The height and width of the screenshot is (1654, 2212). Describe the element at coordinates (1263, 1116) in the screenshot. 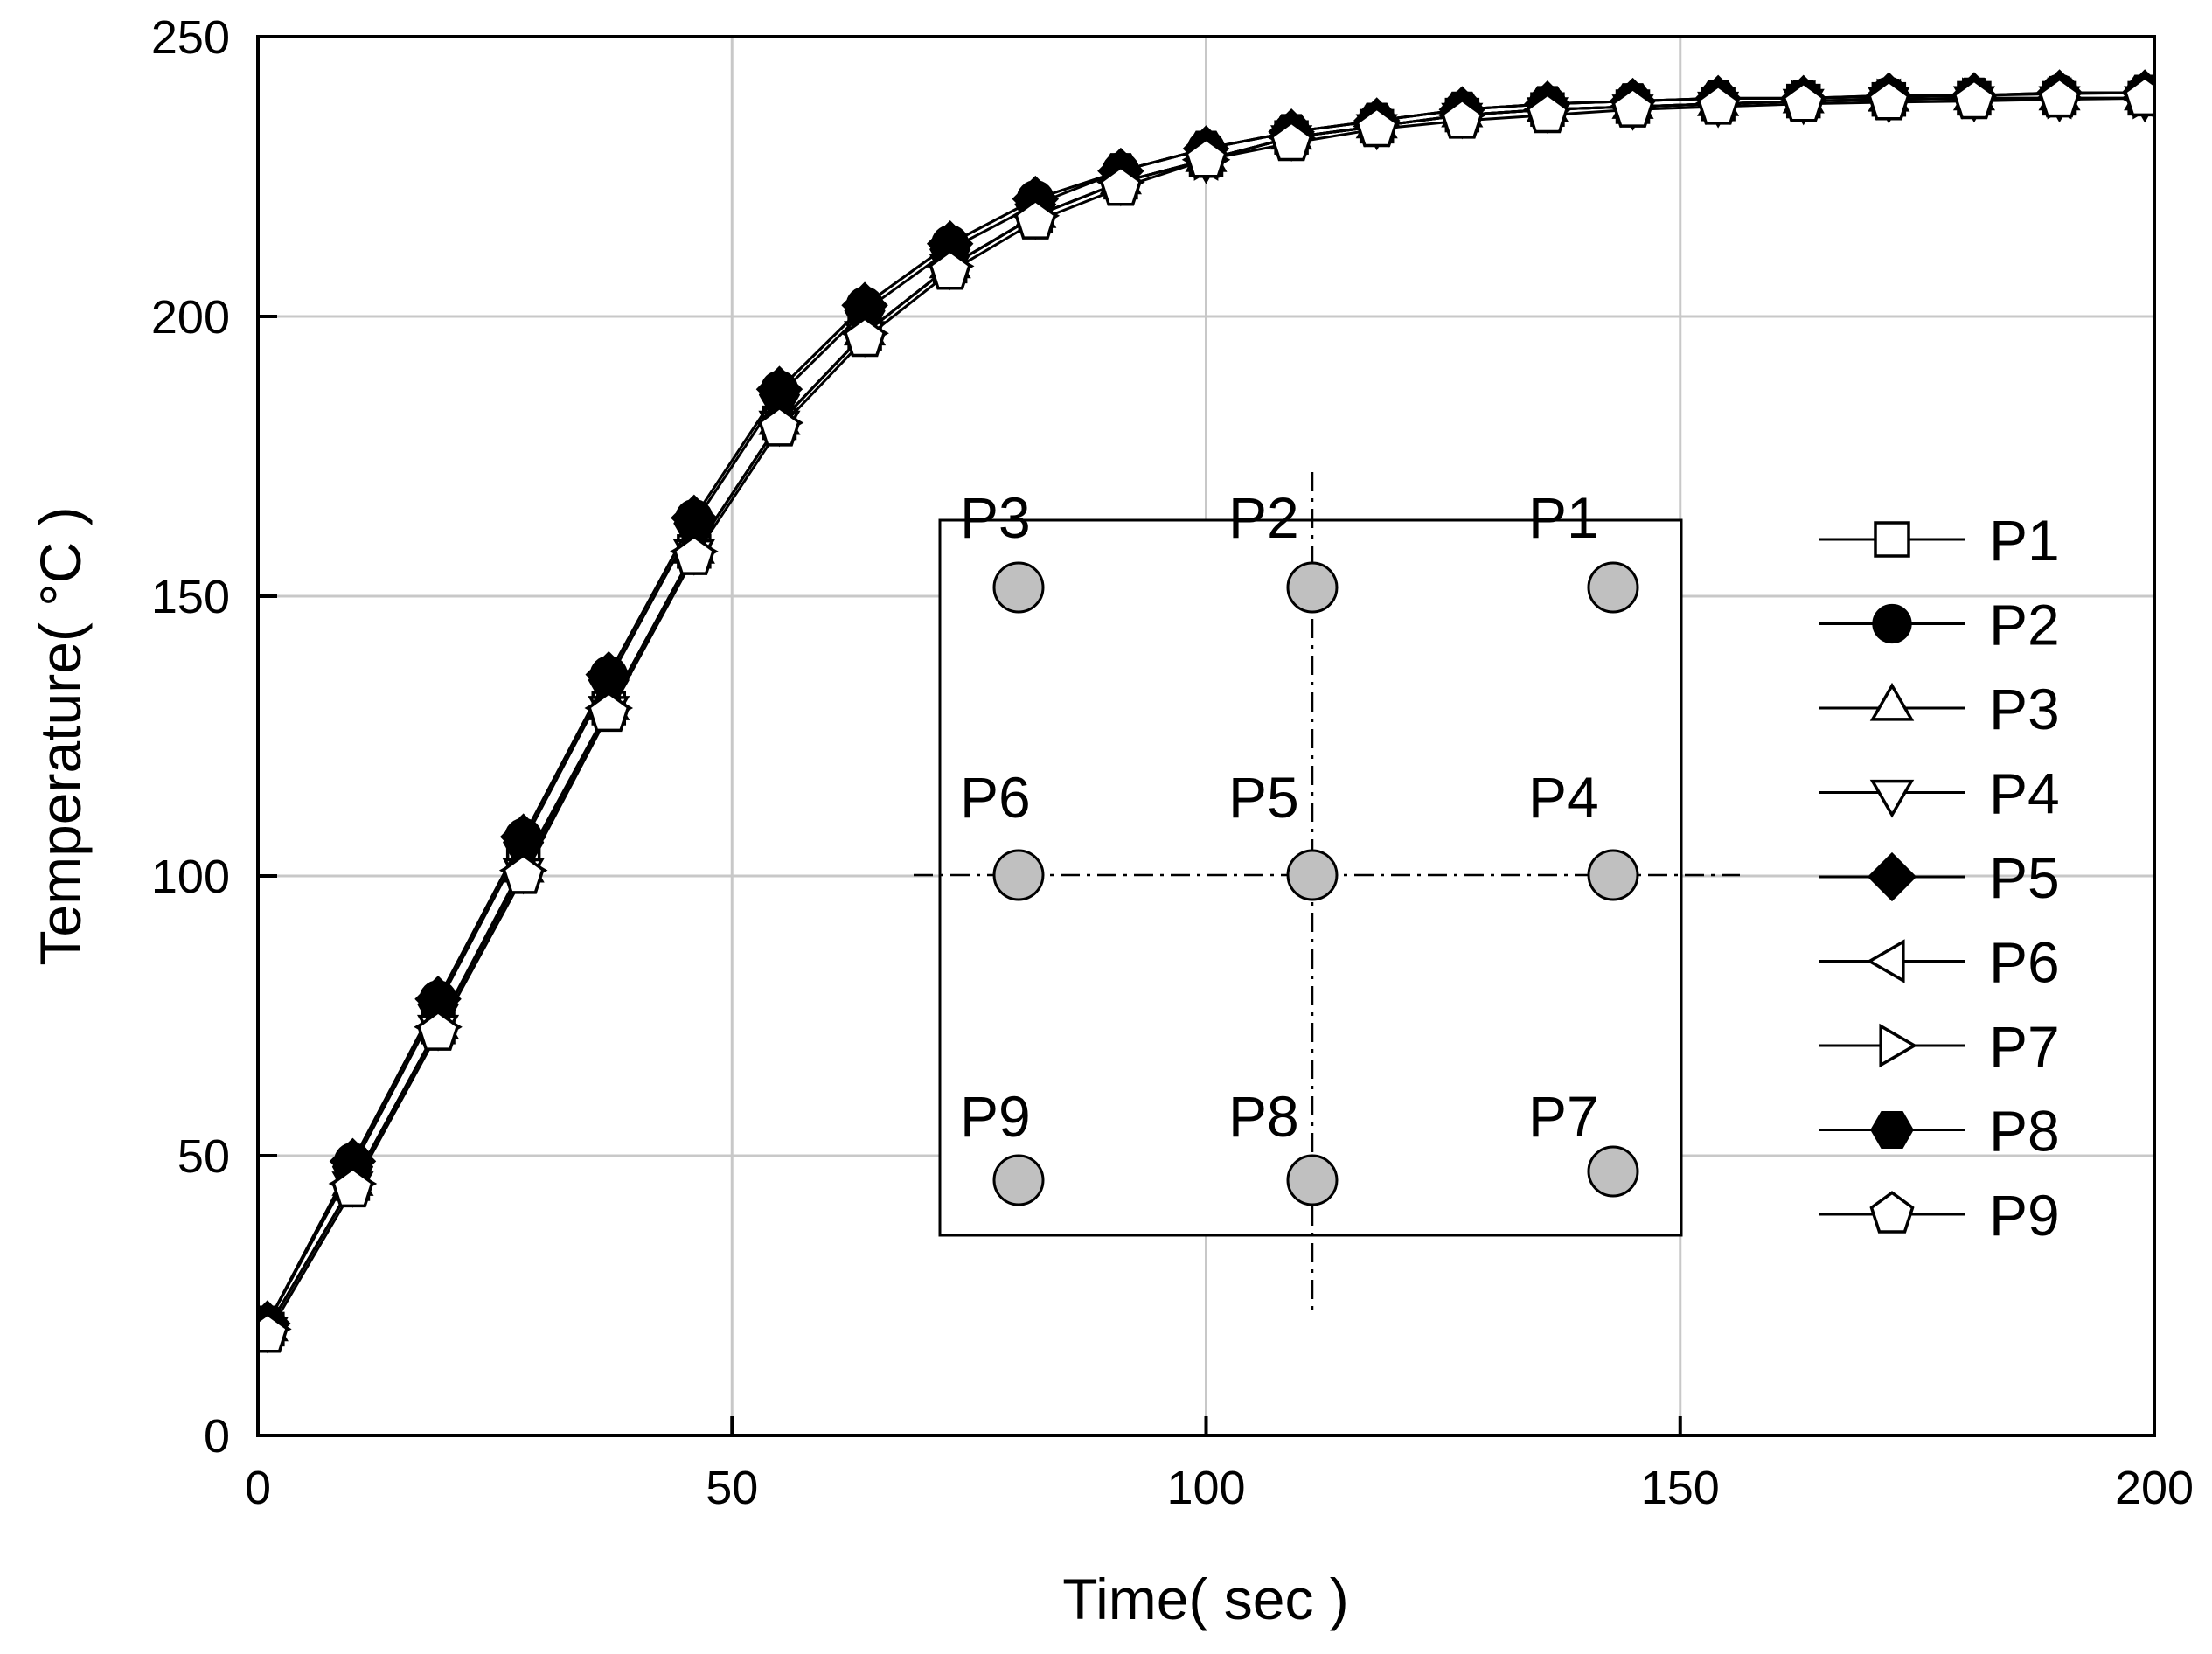

I see `sensor-label: P8` at that location.